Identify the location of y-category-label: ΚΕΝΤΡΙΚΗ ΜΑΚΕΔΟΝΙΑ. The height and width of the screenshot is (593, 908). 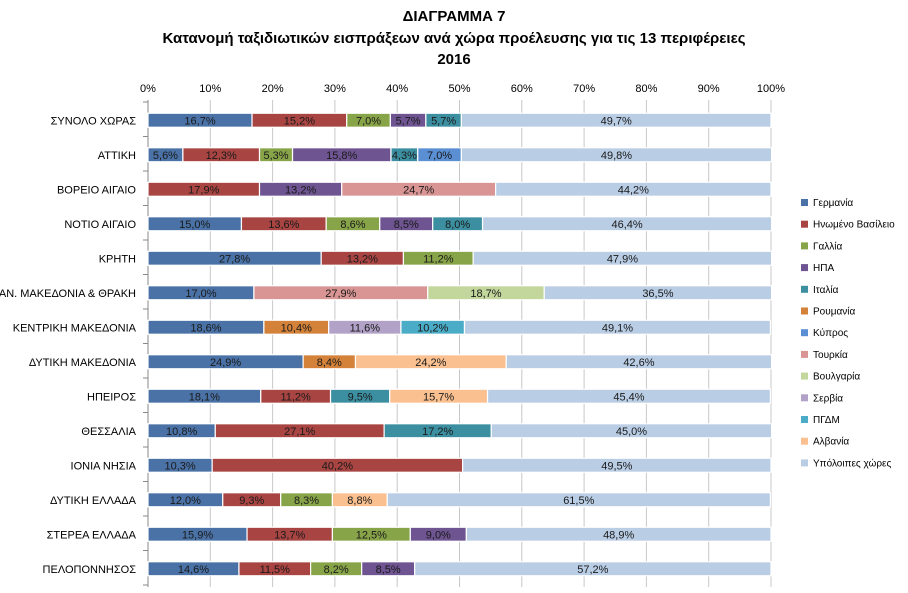
(75, 328).